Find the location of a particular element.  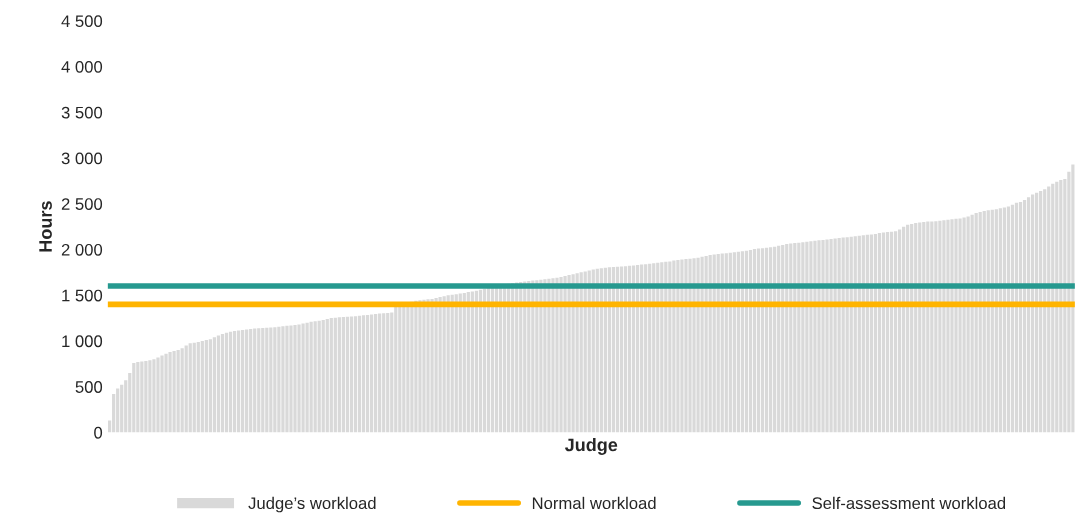

y-tick-label: 1 500 is located at coordinates (82, 295).